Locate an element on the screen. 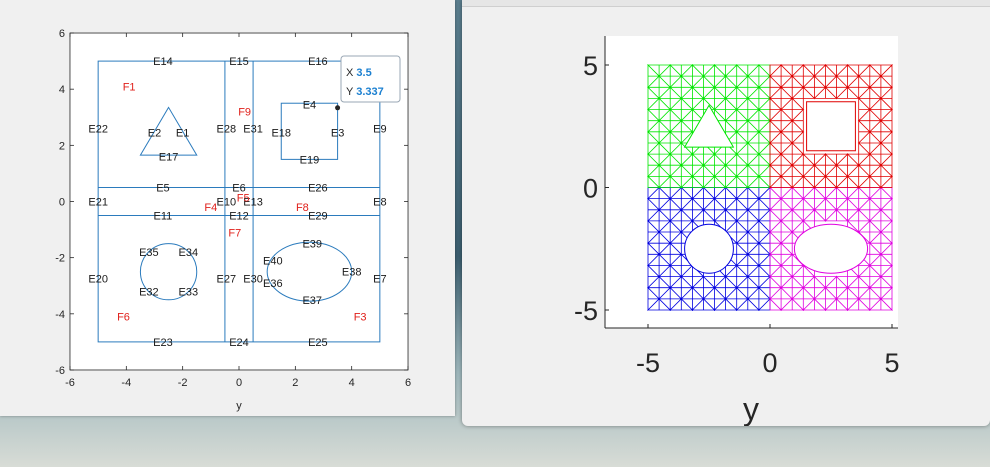 This screenshot has width=990, height=467. edge-label: E4 is located at coordinates (309, 106).